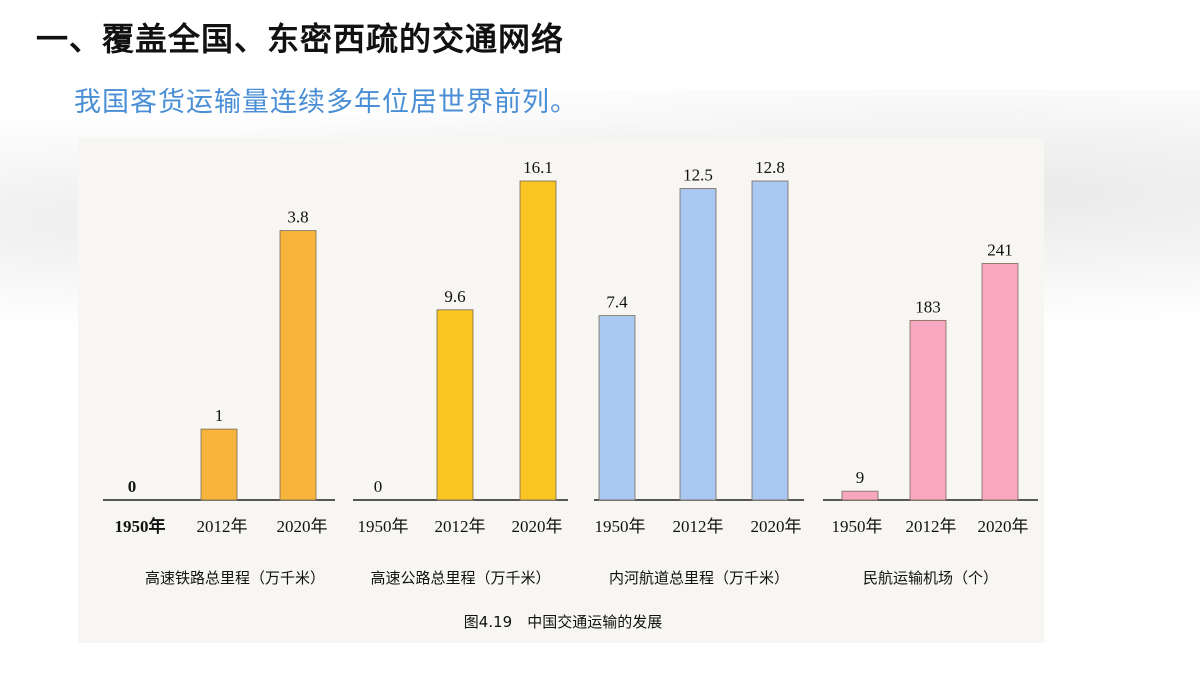  I want to click on data-label-1-1: 0, so click(132, 486).